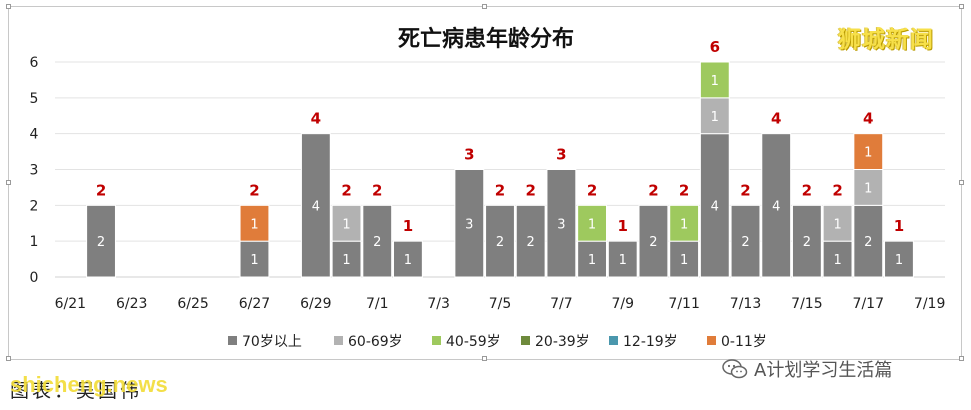 This screenshot has height=410, width=971. Describe the element at coordinates (561, 304) in the screenshot. I see `x-tick-label: 7/7` at that location.